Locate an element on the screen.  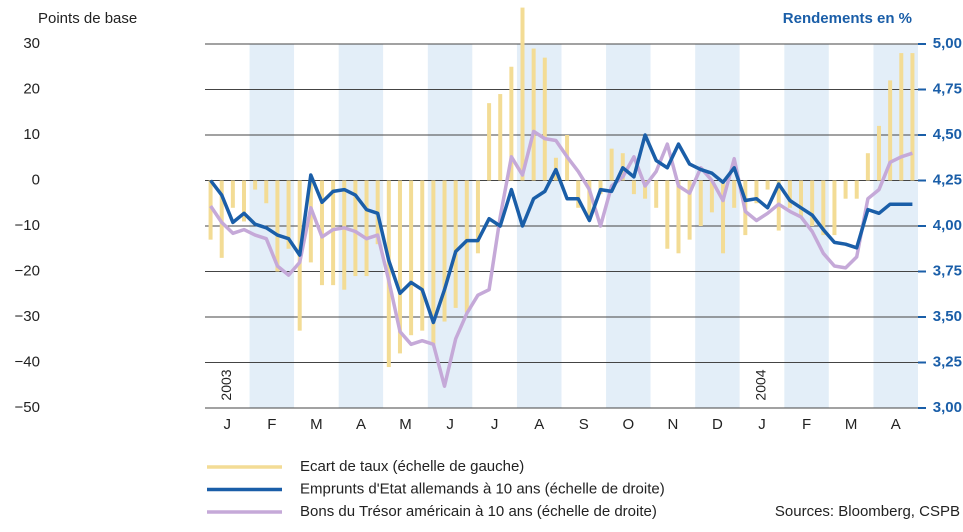
y-tick-label: −50 is located at coordinates (27, 407).